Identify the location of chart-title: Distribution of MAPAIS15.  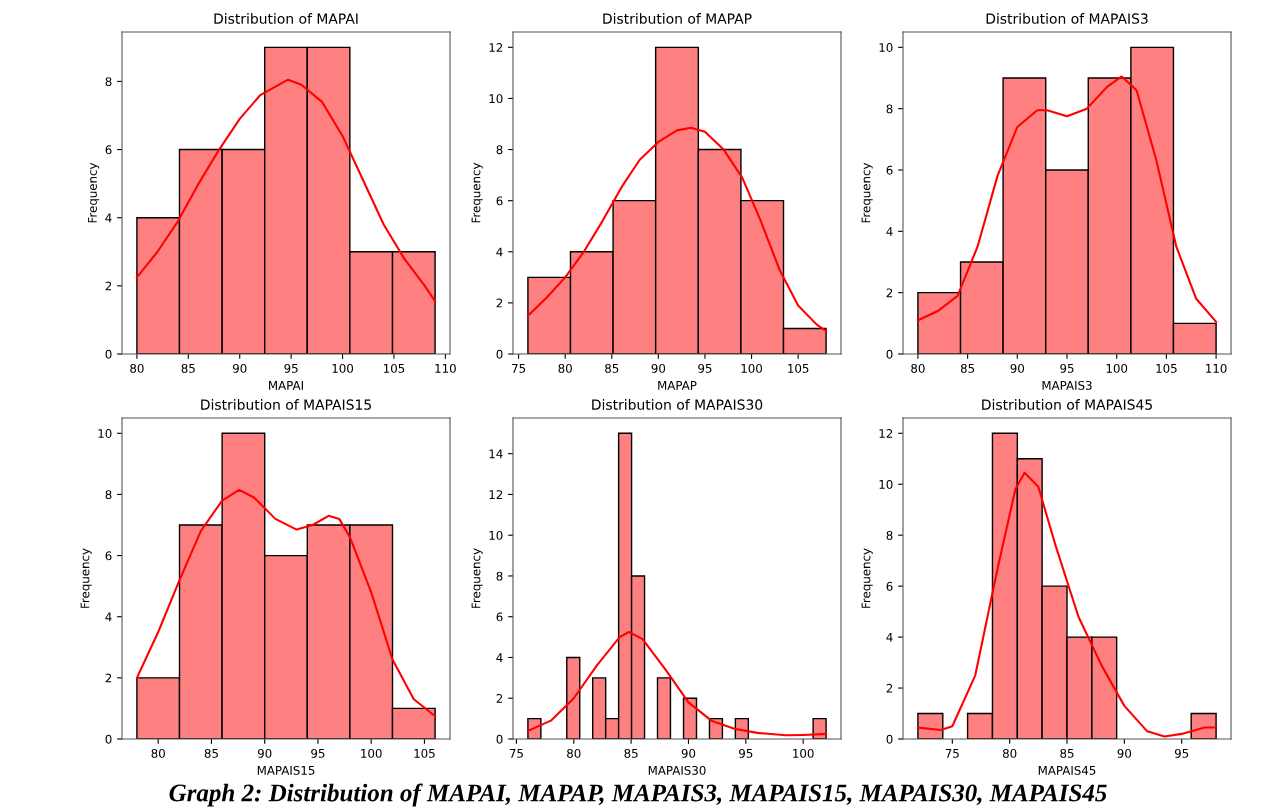
(286, 404).